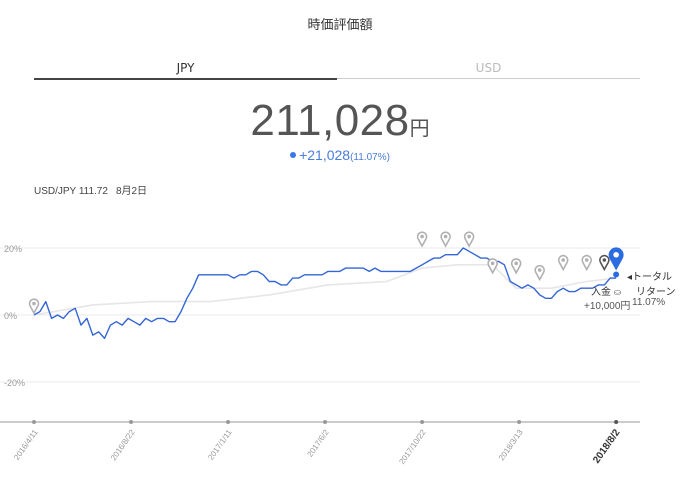 The image size is (680, 491). What do you see at coordinates (630, 277) in the screenshot?
I see `total-return-arrow-icon: ◂` at bounding box center [630, 277].